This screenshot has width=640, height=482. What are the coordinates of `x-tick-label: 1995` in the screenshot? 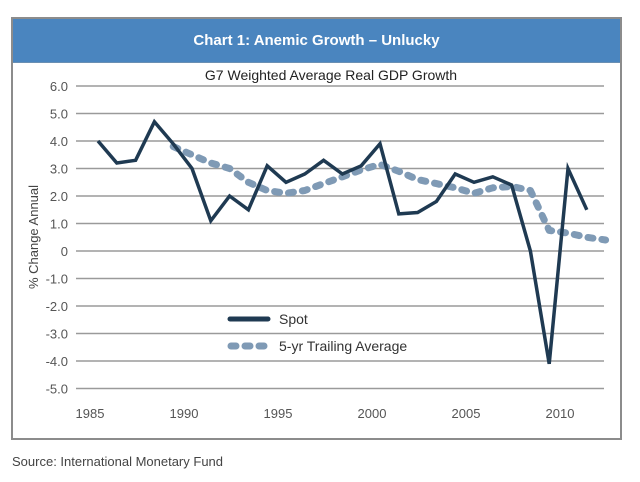 It's located at (278, 413).